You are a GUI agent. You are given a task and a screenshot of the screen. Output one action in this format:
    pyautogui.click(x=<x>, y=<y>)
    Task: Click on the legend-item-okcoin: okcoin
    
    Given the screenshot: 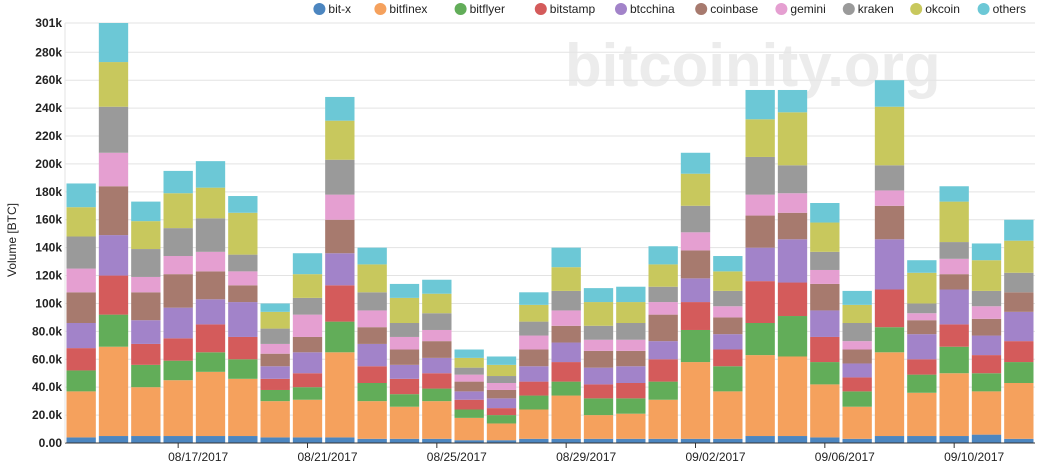 What is the action you would take?
    pyautogui.click(x=935, y=9)
    